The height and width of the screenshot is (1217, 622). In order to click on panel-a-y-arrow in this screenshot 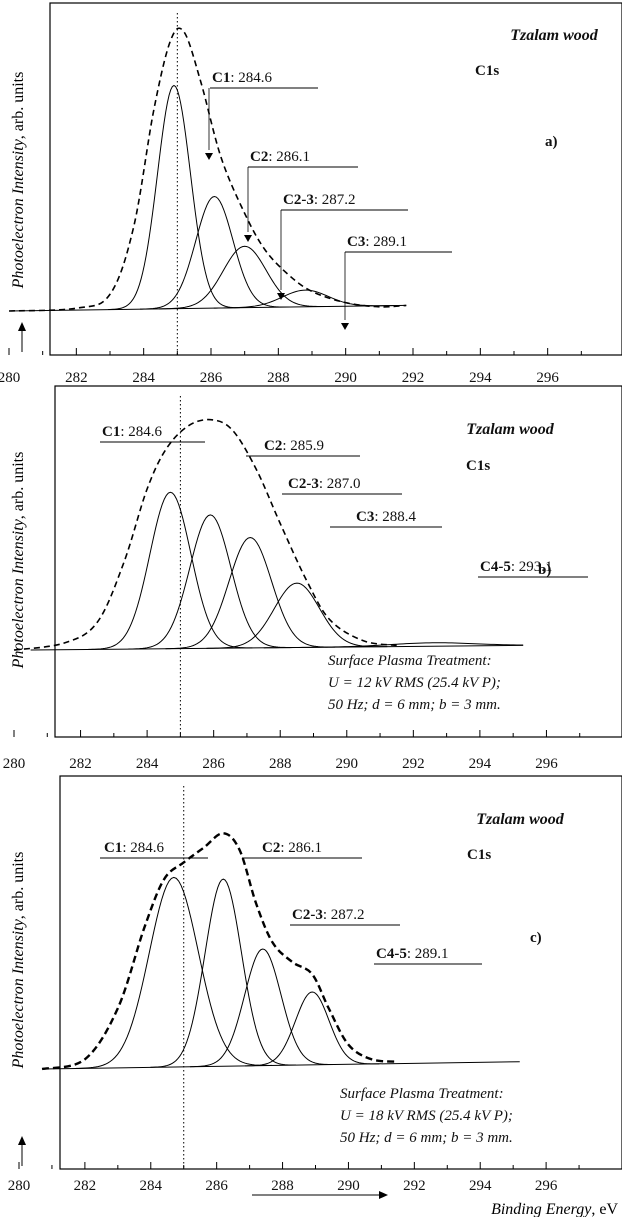, I will do `click(22, 337)`.